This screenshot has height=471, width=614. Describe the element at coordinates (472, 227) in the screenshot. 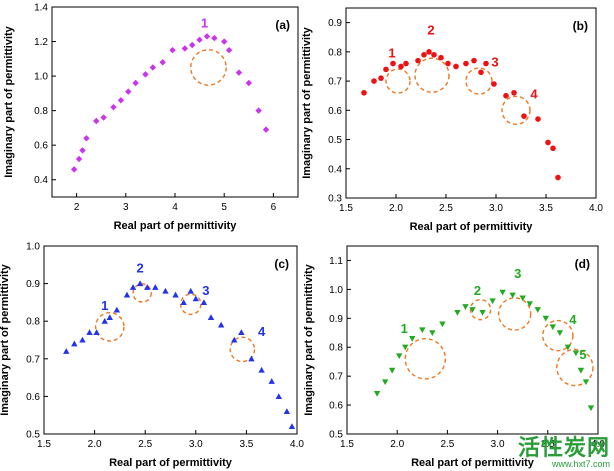

I see `x-axis-title: Real part of permittivity` at that location.